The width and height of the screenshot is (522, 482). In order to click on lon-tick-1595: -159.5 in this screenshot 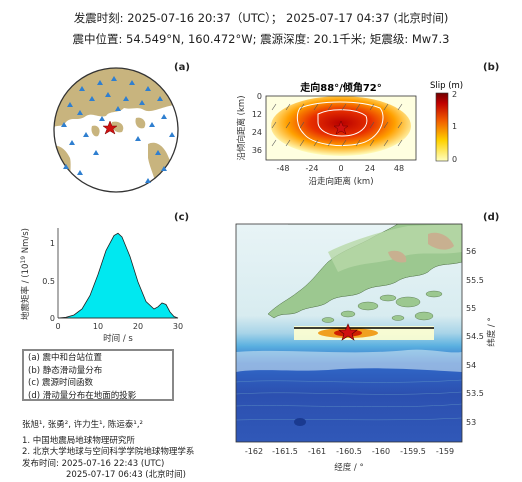, I will do `click(413, 451)`.